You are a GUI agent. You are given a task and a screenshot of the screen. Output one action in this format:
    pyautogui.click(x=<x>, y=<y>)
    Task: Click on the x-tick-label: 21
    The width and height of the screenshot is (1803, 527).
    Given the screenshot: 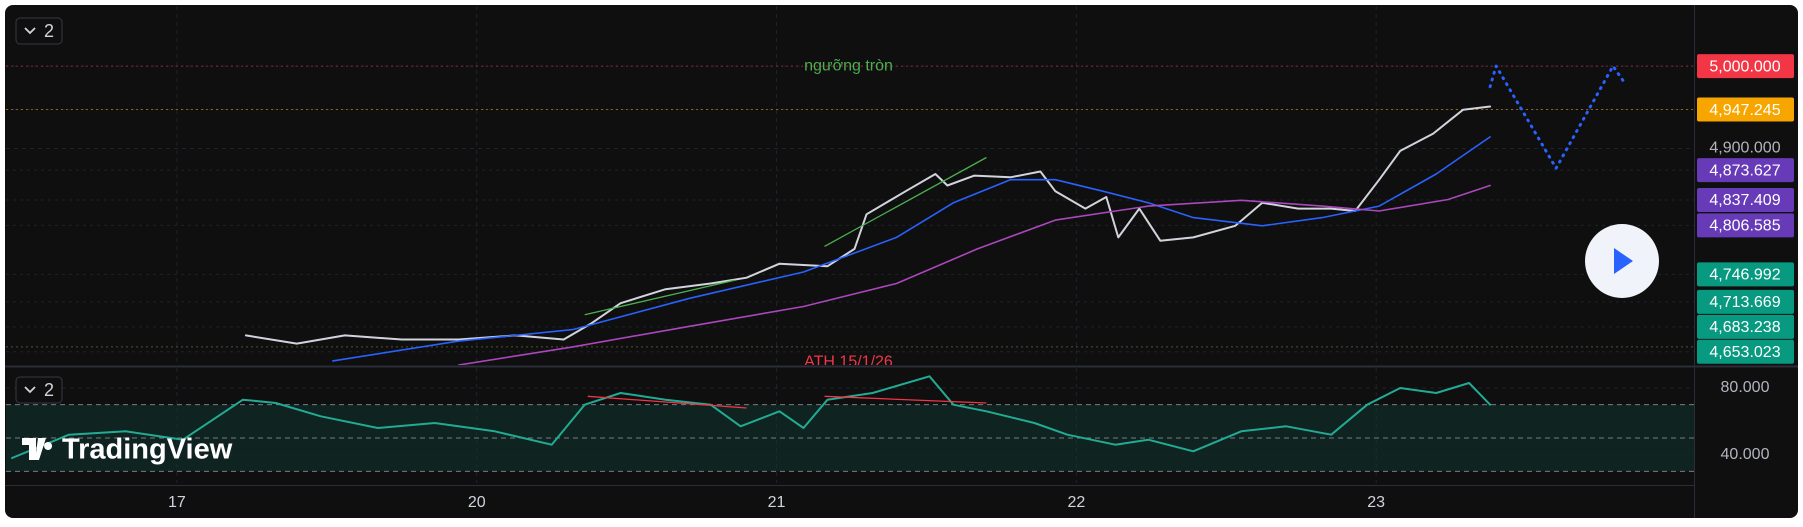 What is the action you would take?
    pyautogui.click(x=777, y=502)
    